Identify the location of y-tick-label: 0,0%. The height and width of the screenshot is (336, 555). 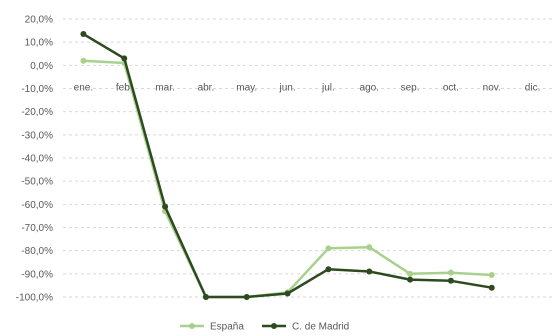
(41, 66).